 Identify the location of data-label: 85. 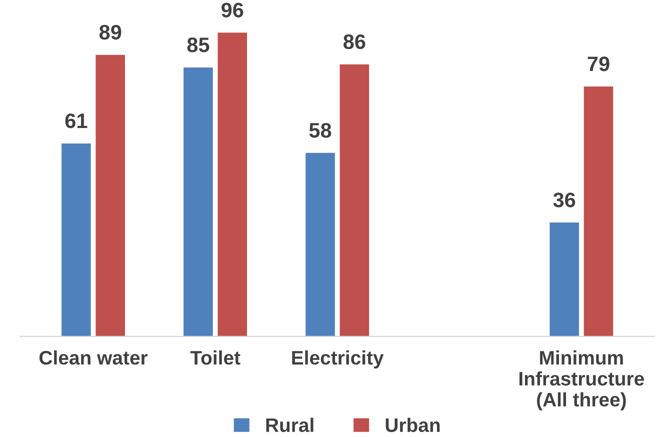
(198, 45).